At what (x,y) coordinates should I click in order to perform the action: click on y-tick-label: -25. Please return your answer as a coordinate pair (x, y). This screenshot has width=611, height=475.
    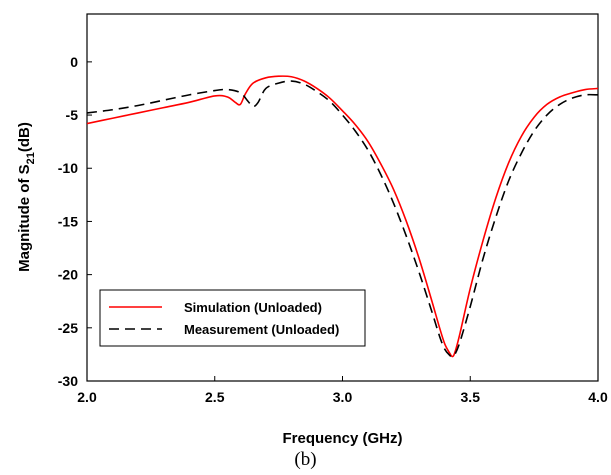
    Looking at the image, I should click on (68, 328).